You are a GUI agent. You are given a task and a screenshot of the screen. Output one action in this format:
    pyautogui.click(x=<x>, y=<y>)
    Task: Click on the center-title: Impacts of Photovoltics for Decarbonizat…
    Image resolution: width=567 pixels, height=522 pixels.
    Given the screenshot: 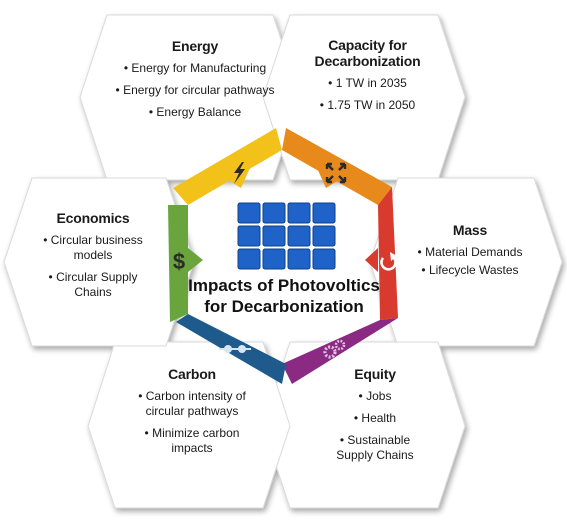 What is the action you would take?
    pyautogui.click(x=284, y=296)
    